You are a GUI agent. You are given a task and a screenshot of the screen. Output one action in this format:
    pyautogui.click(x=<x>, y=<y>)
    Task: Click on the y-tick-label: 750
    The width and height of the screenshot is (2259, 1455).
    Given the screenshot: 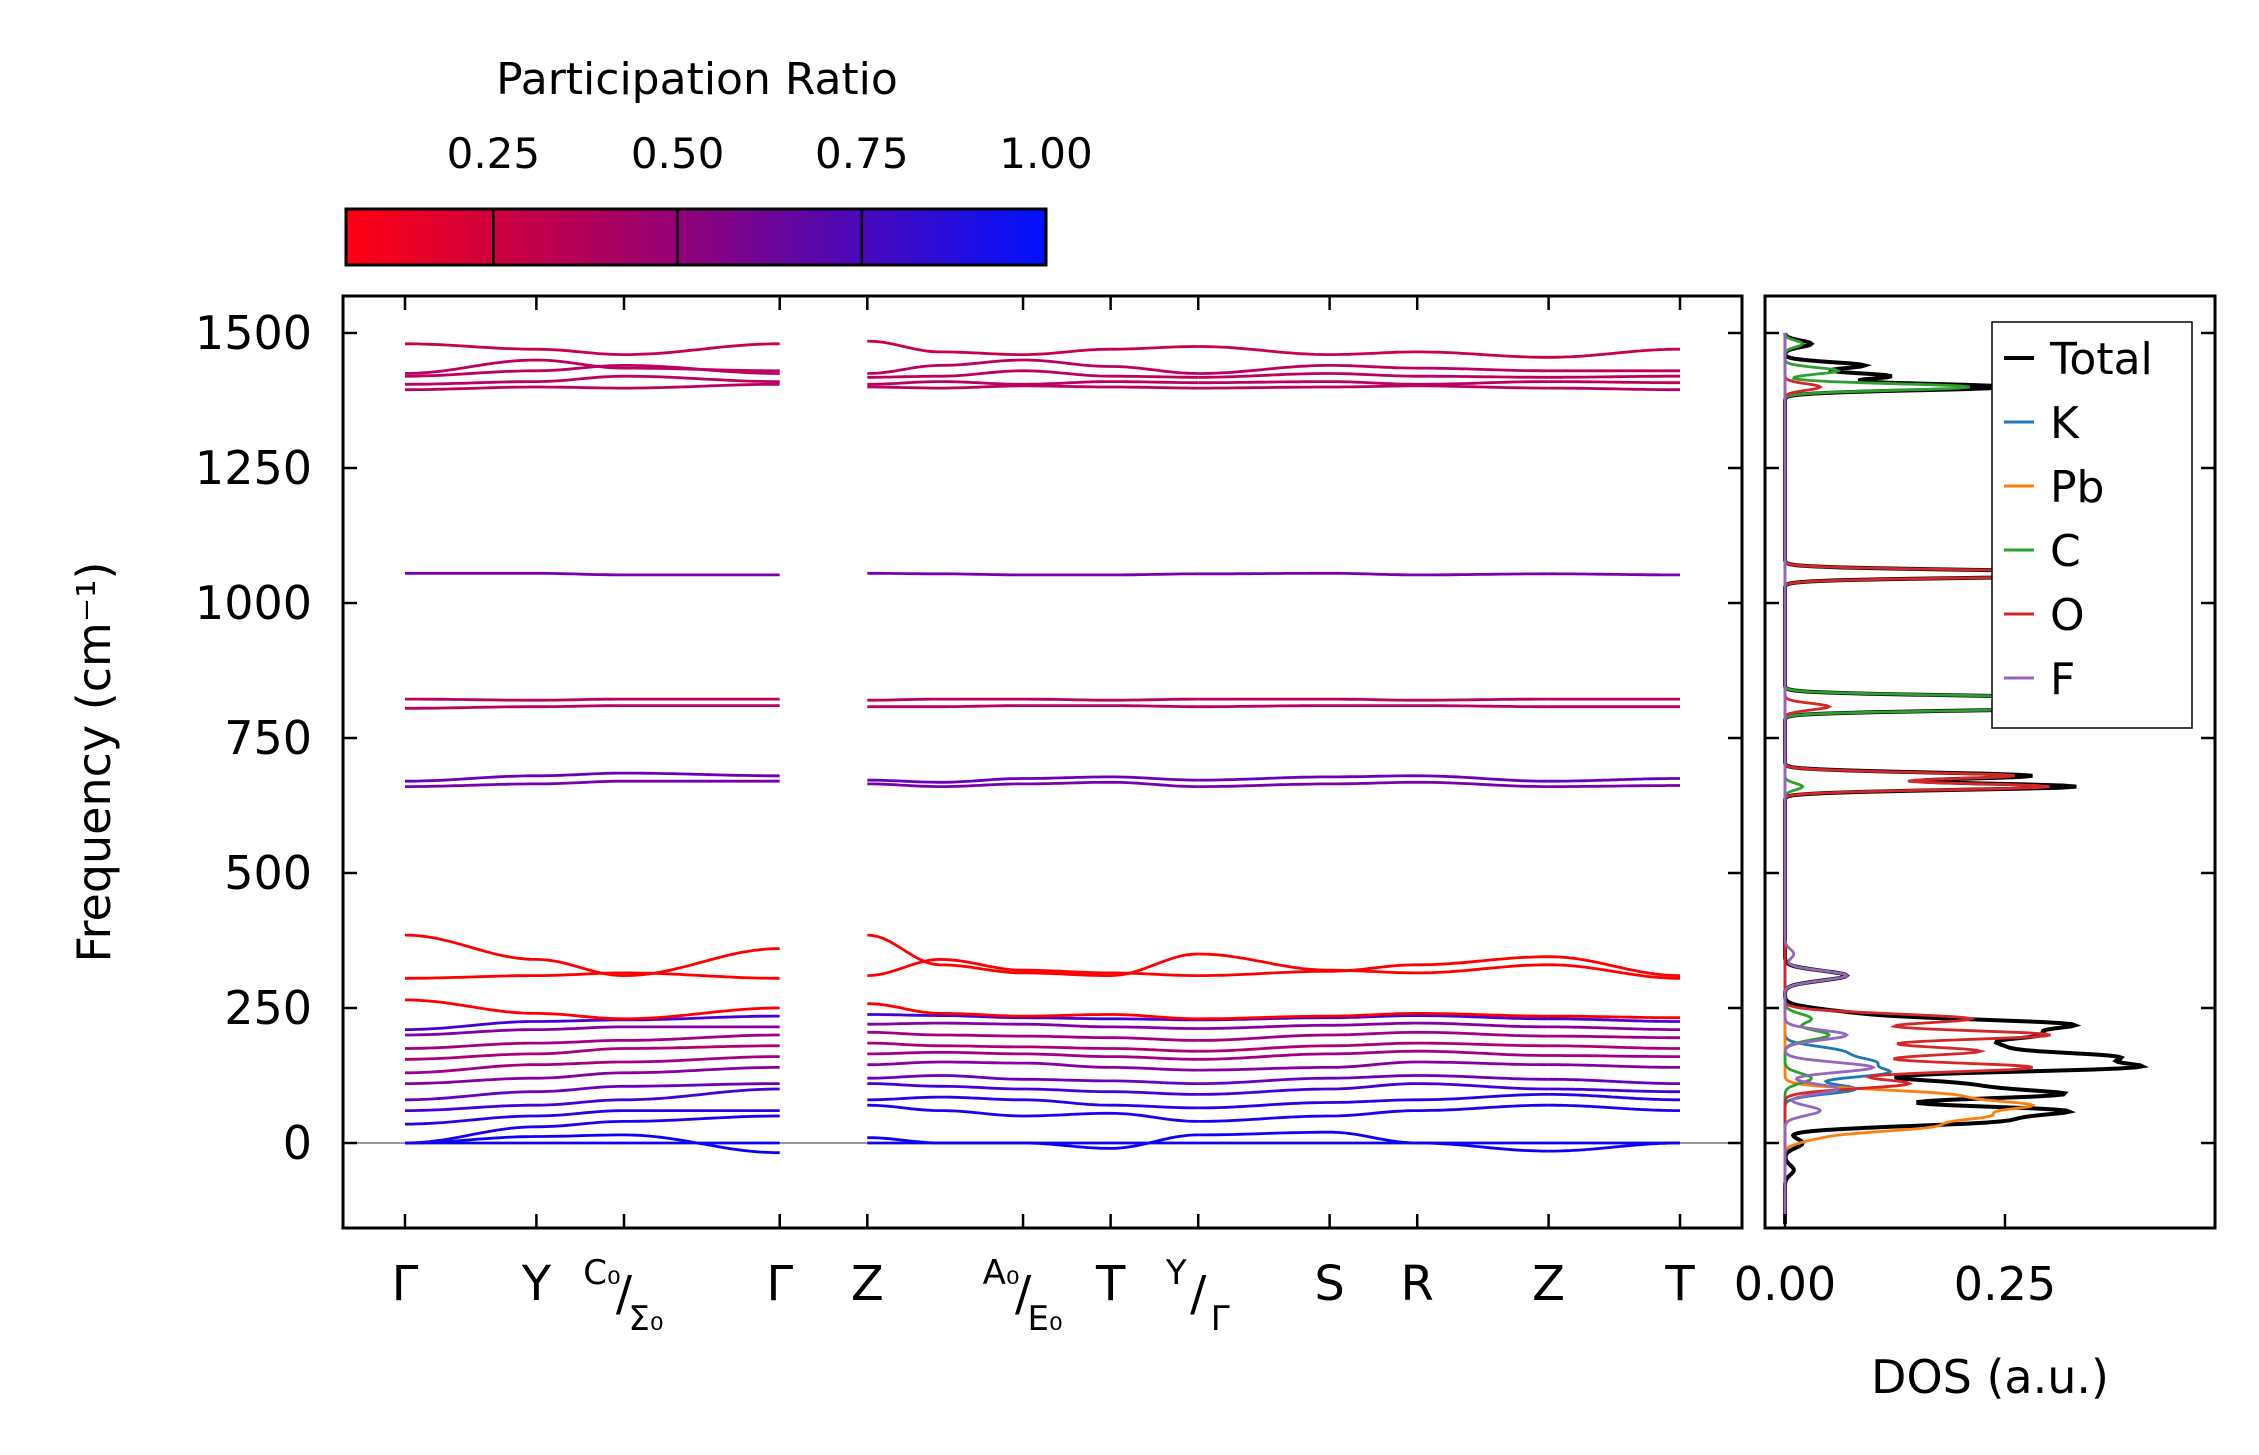 What is the action you would take?
    pyautogui.click(x=268, y=738)
    